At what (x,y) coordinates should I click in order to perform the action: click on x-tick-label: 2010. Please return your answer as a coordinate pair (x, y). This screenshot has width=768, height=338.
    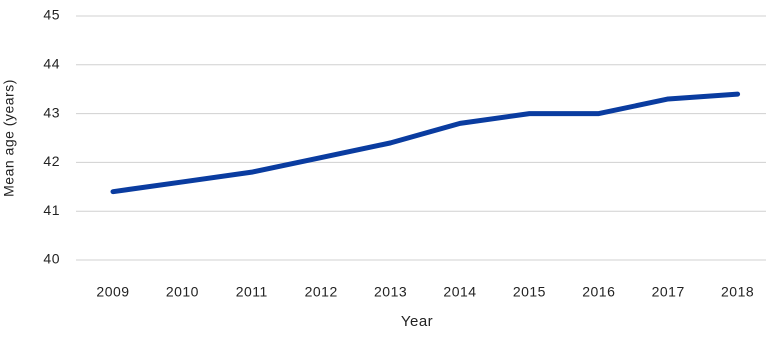
    Looking at the image, I should click on (182, 292).